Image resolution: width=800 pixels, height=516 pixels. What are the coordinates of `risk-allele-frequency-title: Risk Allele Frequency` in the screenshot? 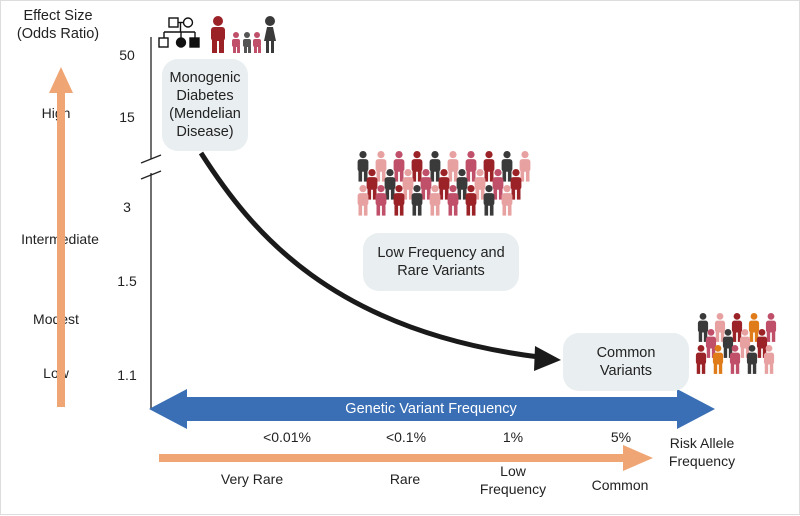 It's located at (702, 452).